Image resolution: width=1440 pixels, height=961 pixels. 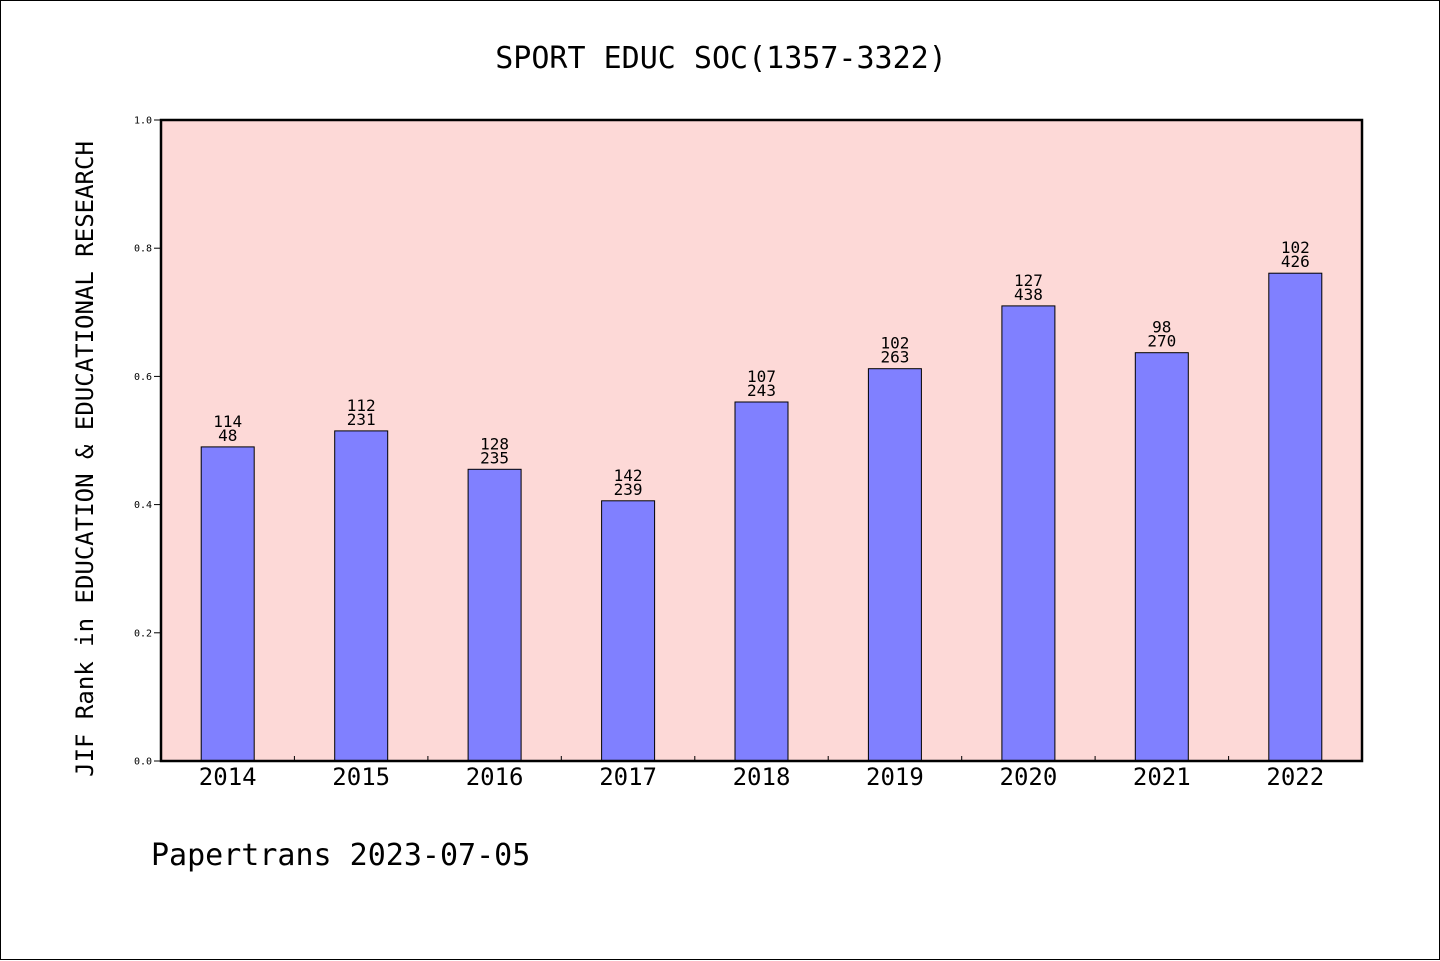 I want to click on y-axis: 0.0 0.2 0.4 0.6 0.8 1.0, so click(x=147, y=442).